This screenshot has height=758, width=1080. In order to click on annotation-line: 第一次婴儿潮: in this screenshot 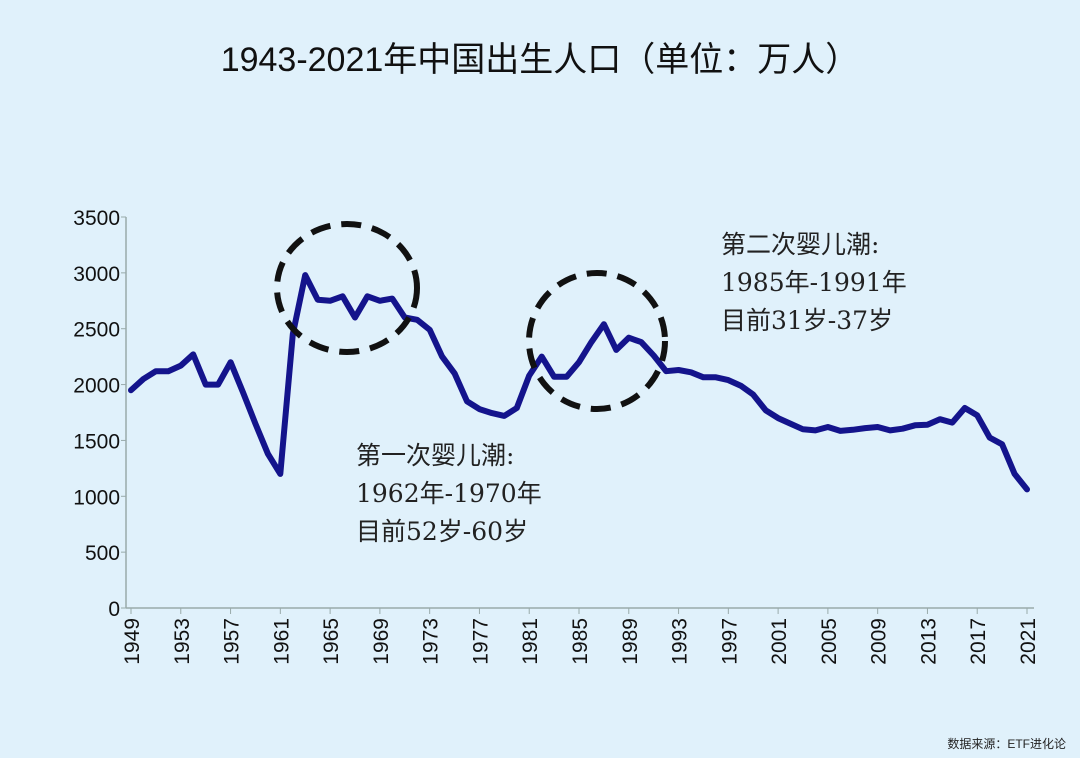, I will do `click(435, 455)`.